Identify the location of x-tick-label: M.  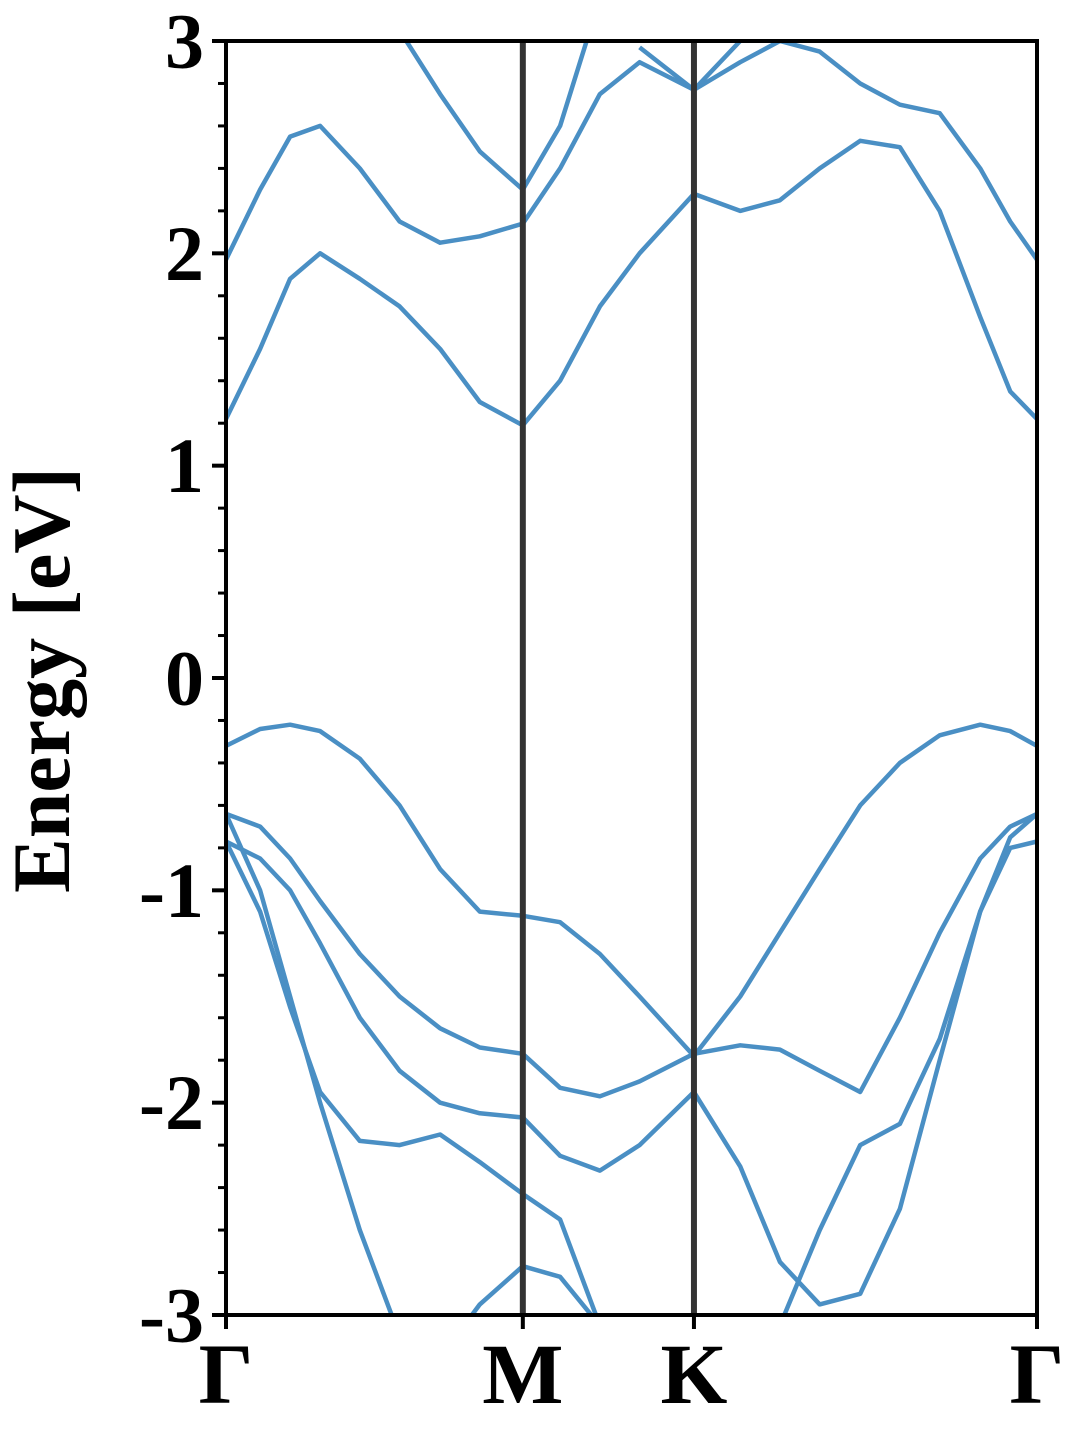
(522, 1374).